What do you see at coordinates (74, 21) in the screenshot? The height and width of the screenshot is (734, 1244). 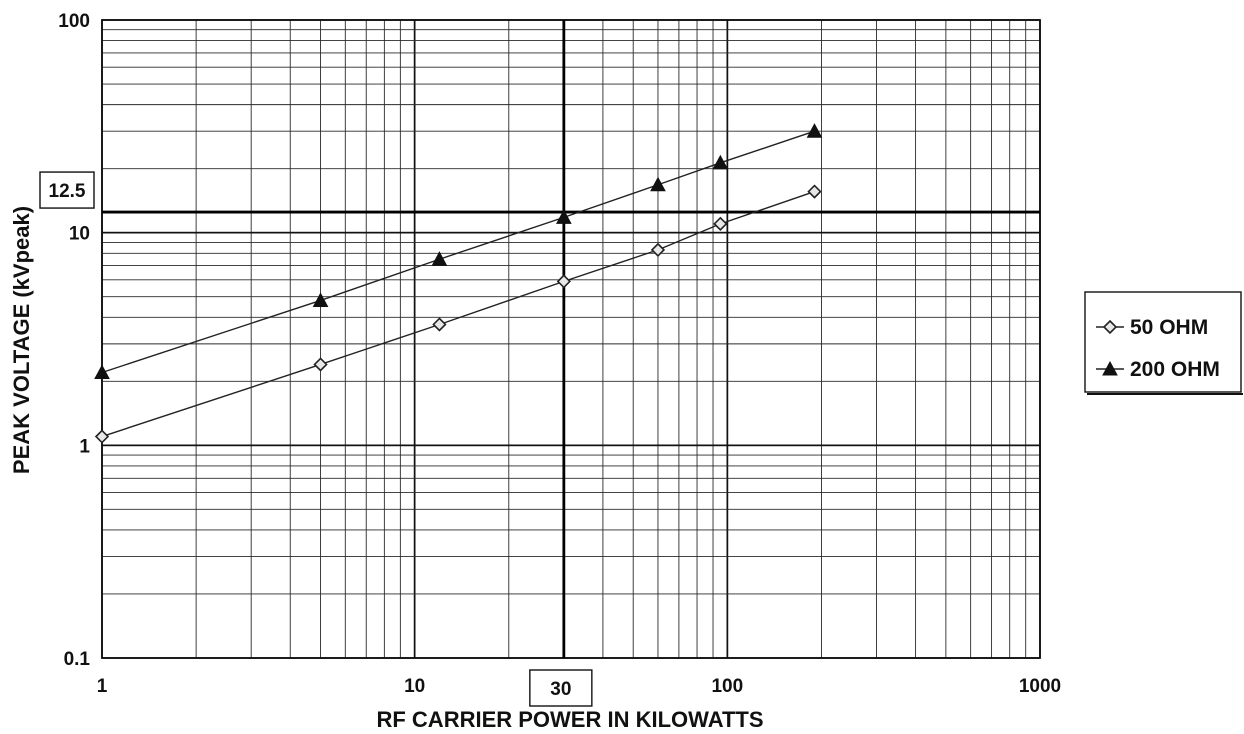 I see `y-tick-label: 100` at bounding box center [74, 21].